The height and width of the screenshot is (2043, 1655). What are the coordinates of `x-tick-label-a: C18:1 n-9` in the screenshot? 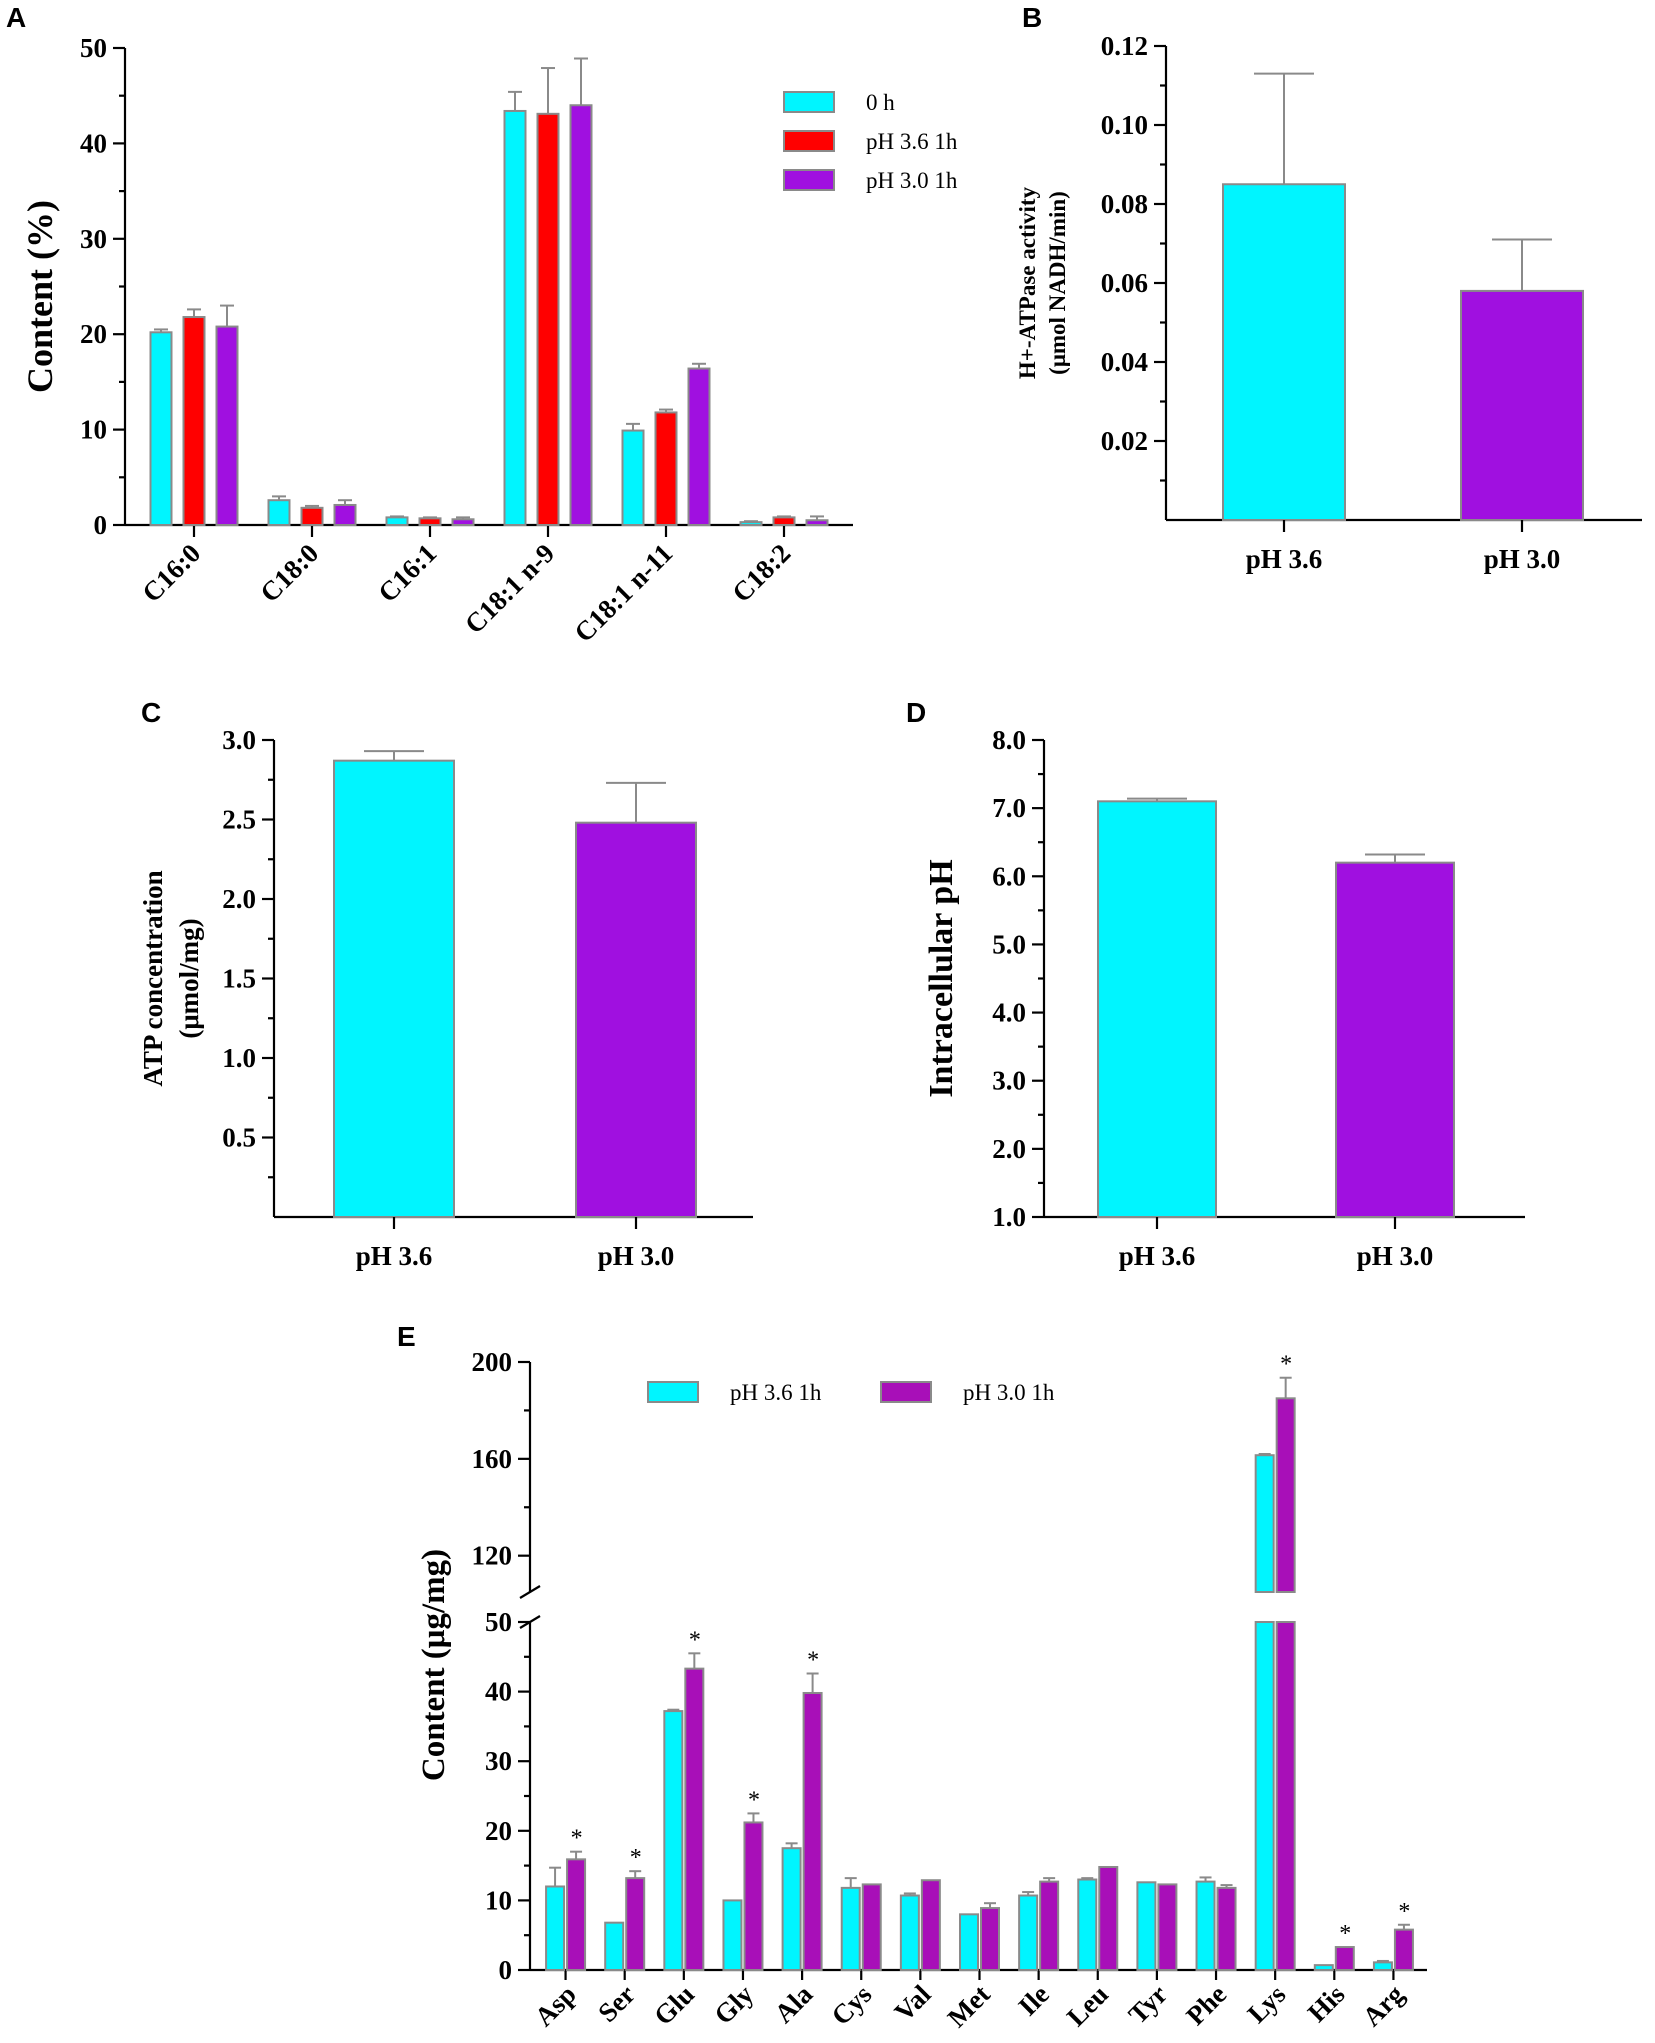 It's located at (509, 588).